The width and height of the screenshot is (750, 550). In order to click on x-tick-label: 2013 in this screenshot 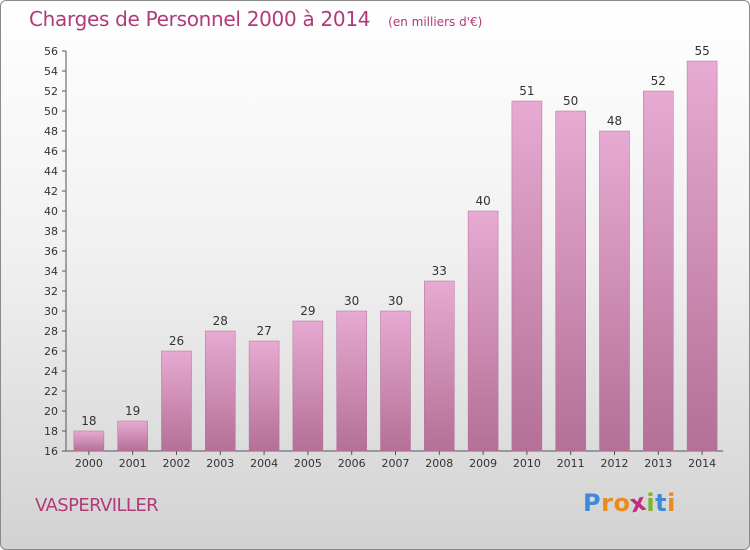, I will do `click(658, 463)`.